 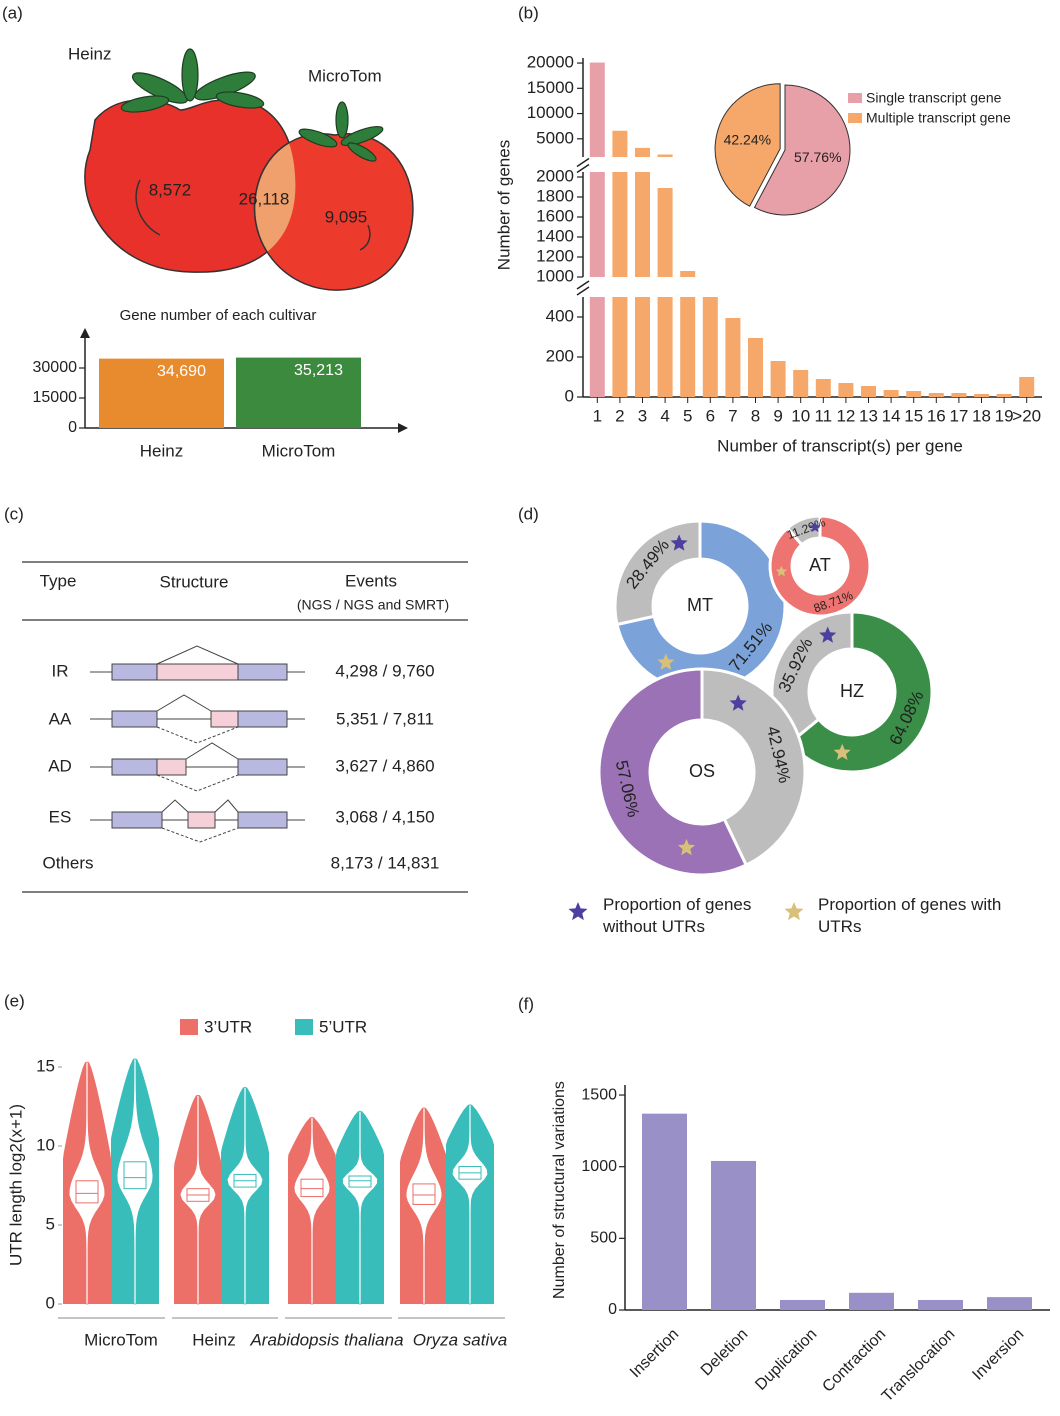 I want to click on value-label: 35,213, so click(x=318, y=370).